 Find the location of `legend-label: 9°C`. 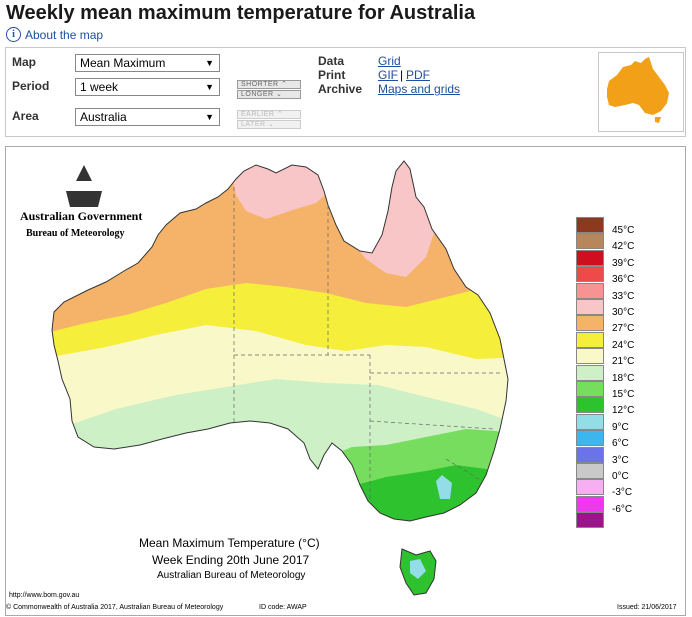

legend-label: 9°C is located at coordinates (620, 427).